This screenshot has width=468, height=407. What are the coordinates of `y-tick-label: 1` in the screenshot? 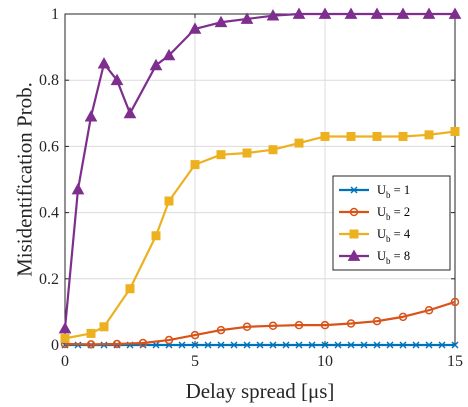 It's located at (55, 14).